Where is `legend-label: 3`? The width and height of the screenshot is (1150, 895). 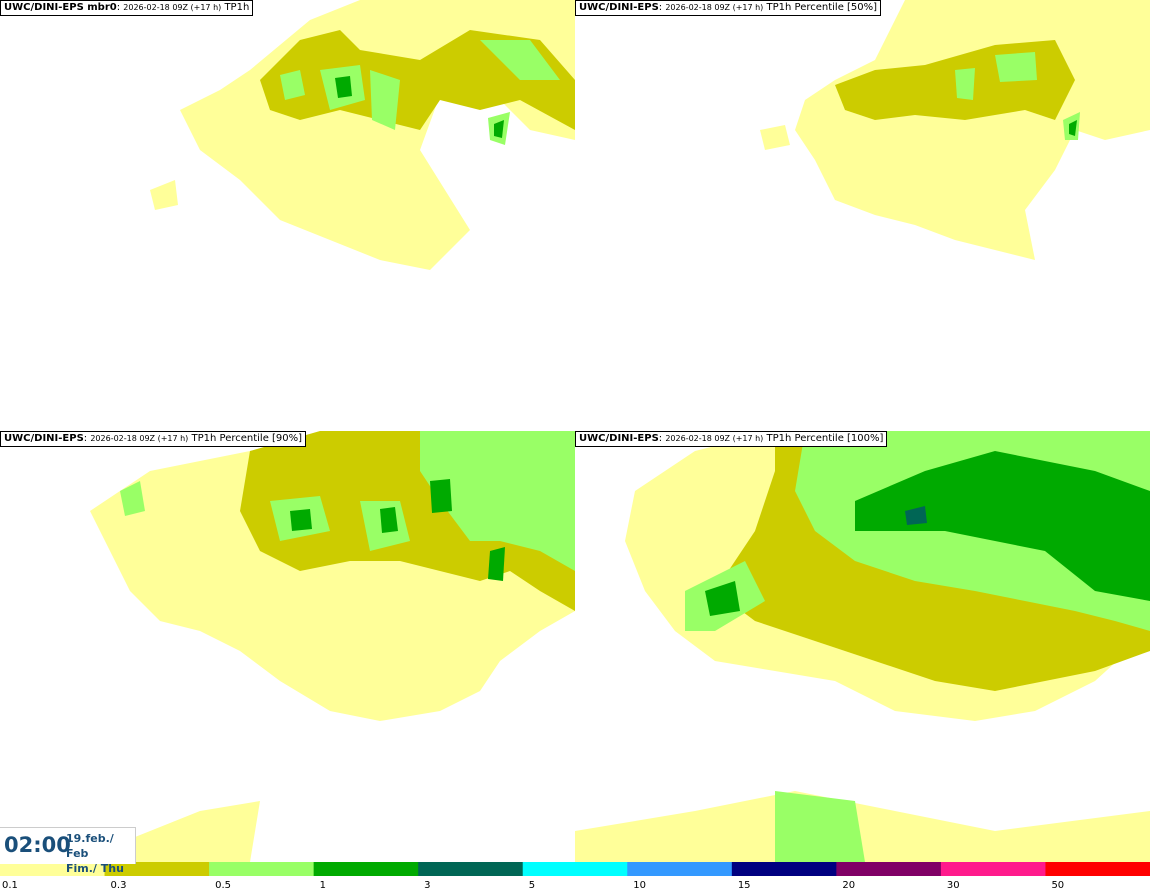
legend-label: 3 is located at coordinates (427, 885).